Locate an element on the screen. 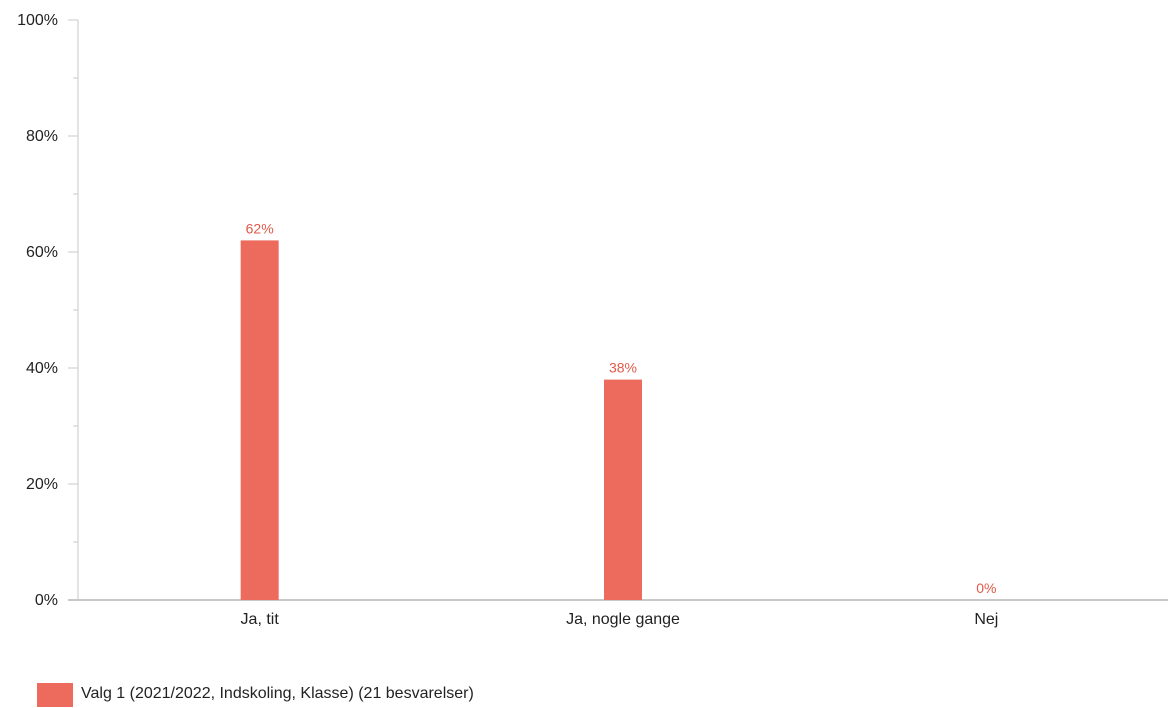 The width and height of the screenshot is (1168, 708). y-tick-label: 20% is located at coordinates (42, 484).